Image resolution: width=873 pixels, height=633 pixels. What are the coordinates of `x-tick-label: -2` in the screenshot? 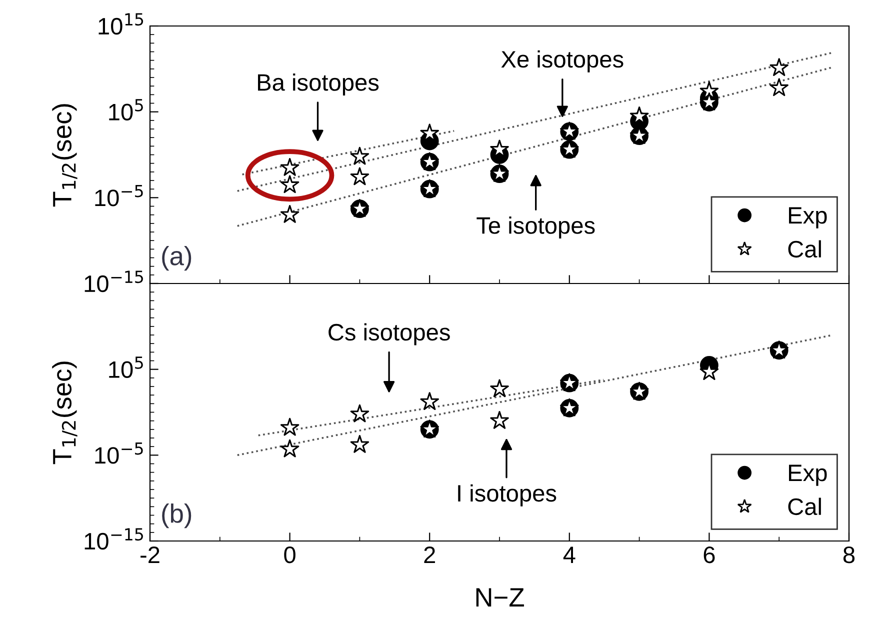 It's located at (150, 554).